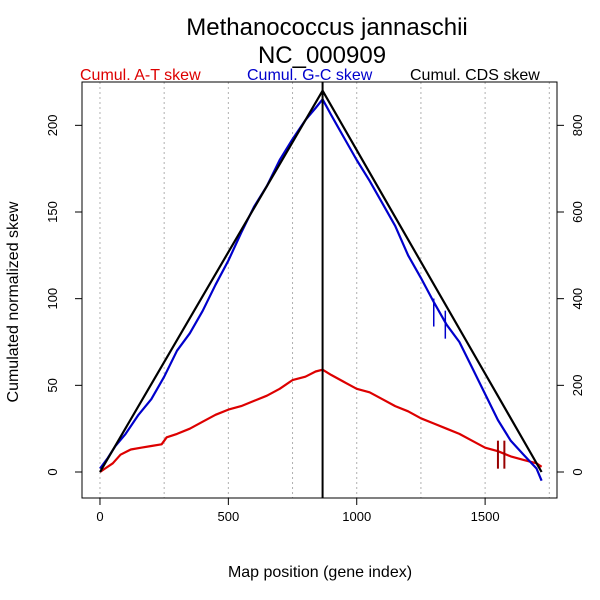 The height and width of the screenshot is (600, 600). I want to click on x-tick-label: 1000, so click(356, 516).